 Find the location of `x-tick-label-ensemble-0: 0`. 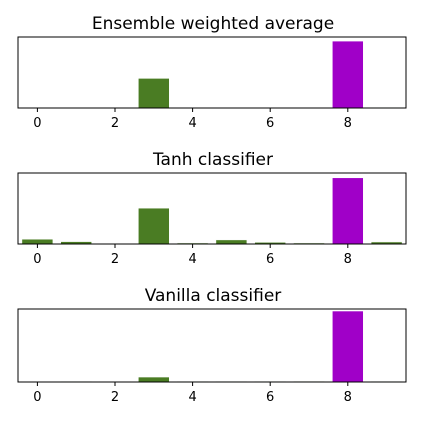

x-tick-label-ensemble-0: 0 is located at coordinates (37, 123).